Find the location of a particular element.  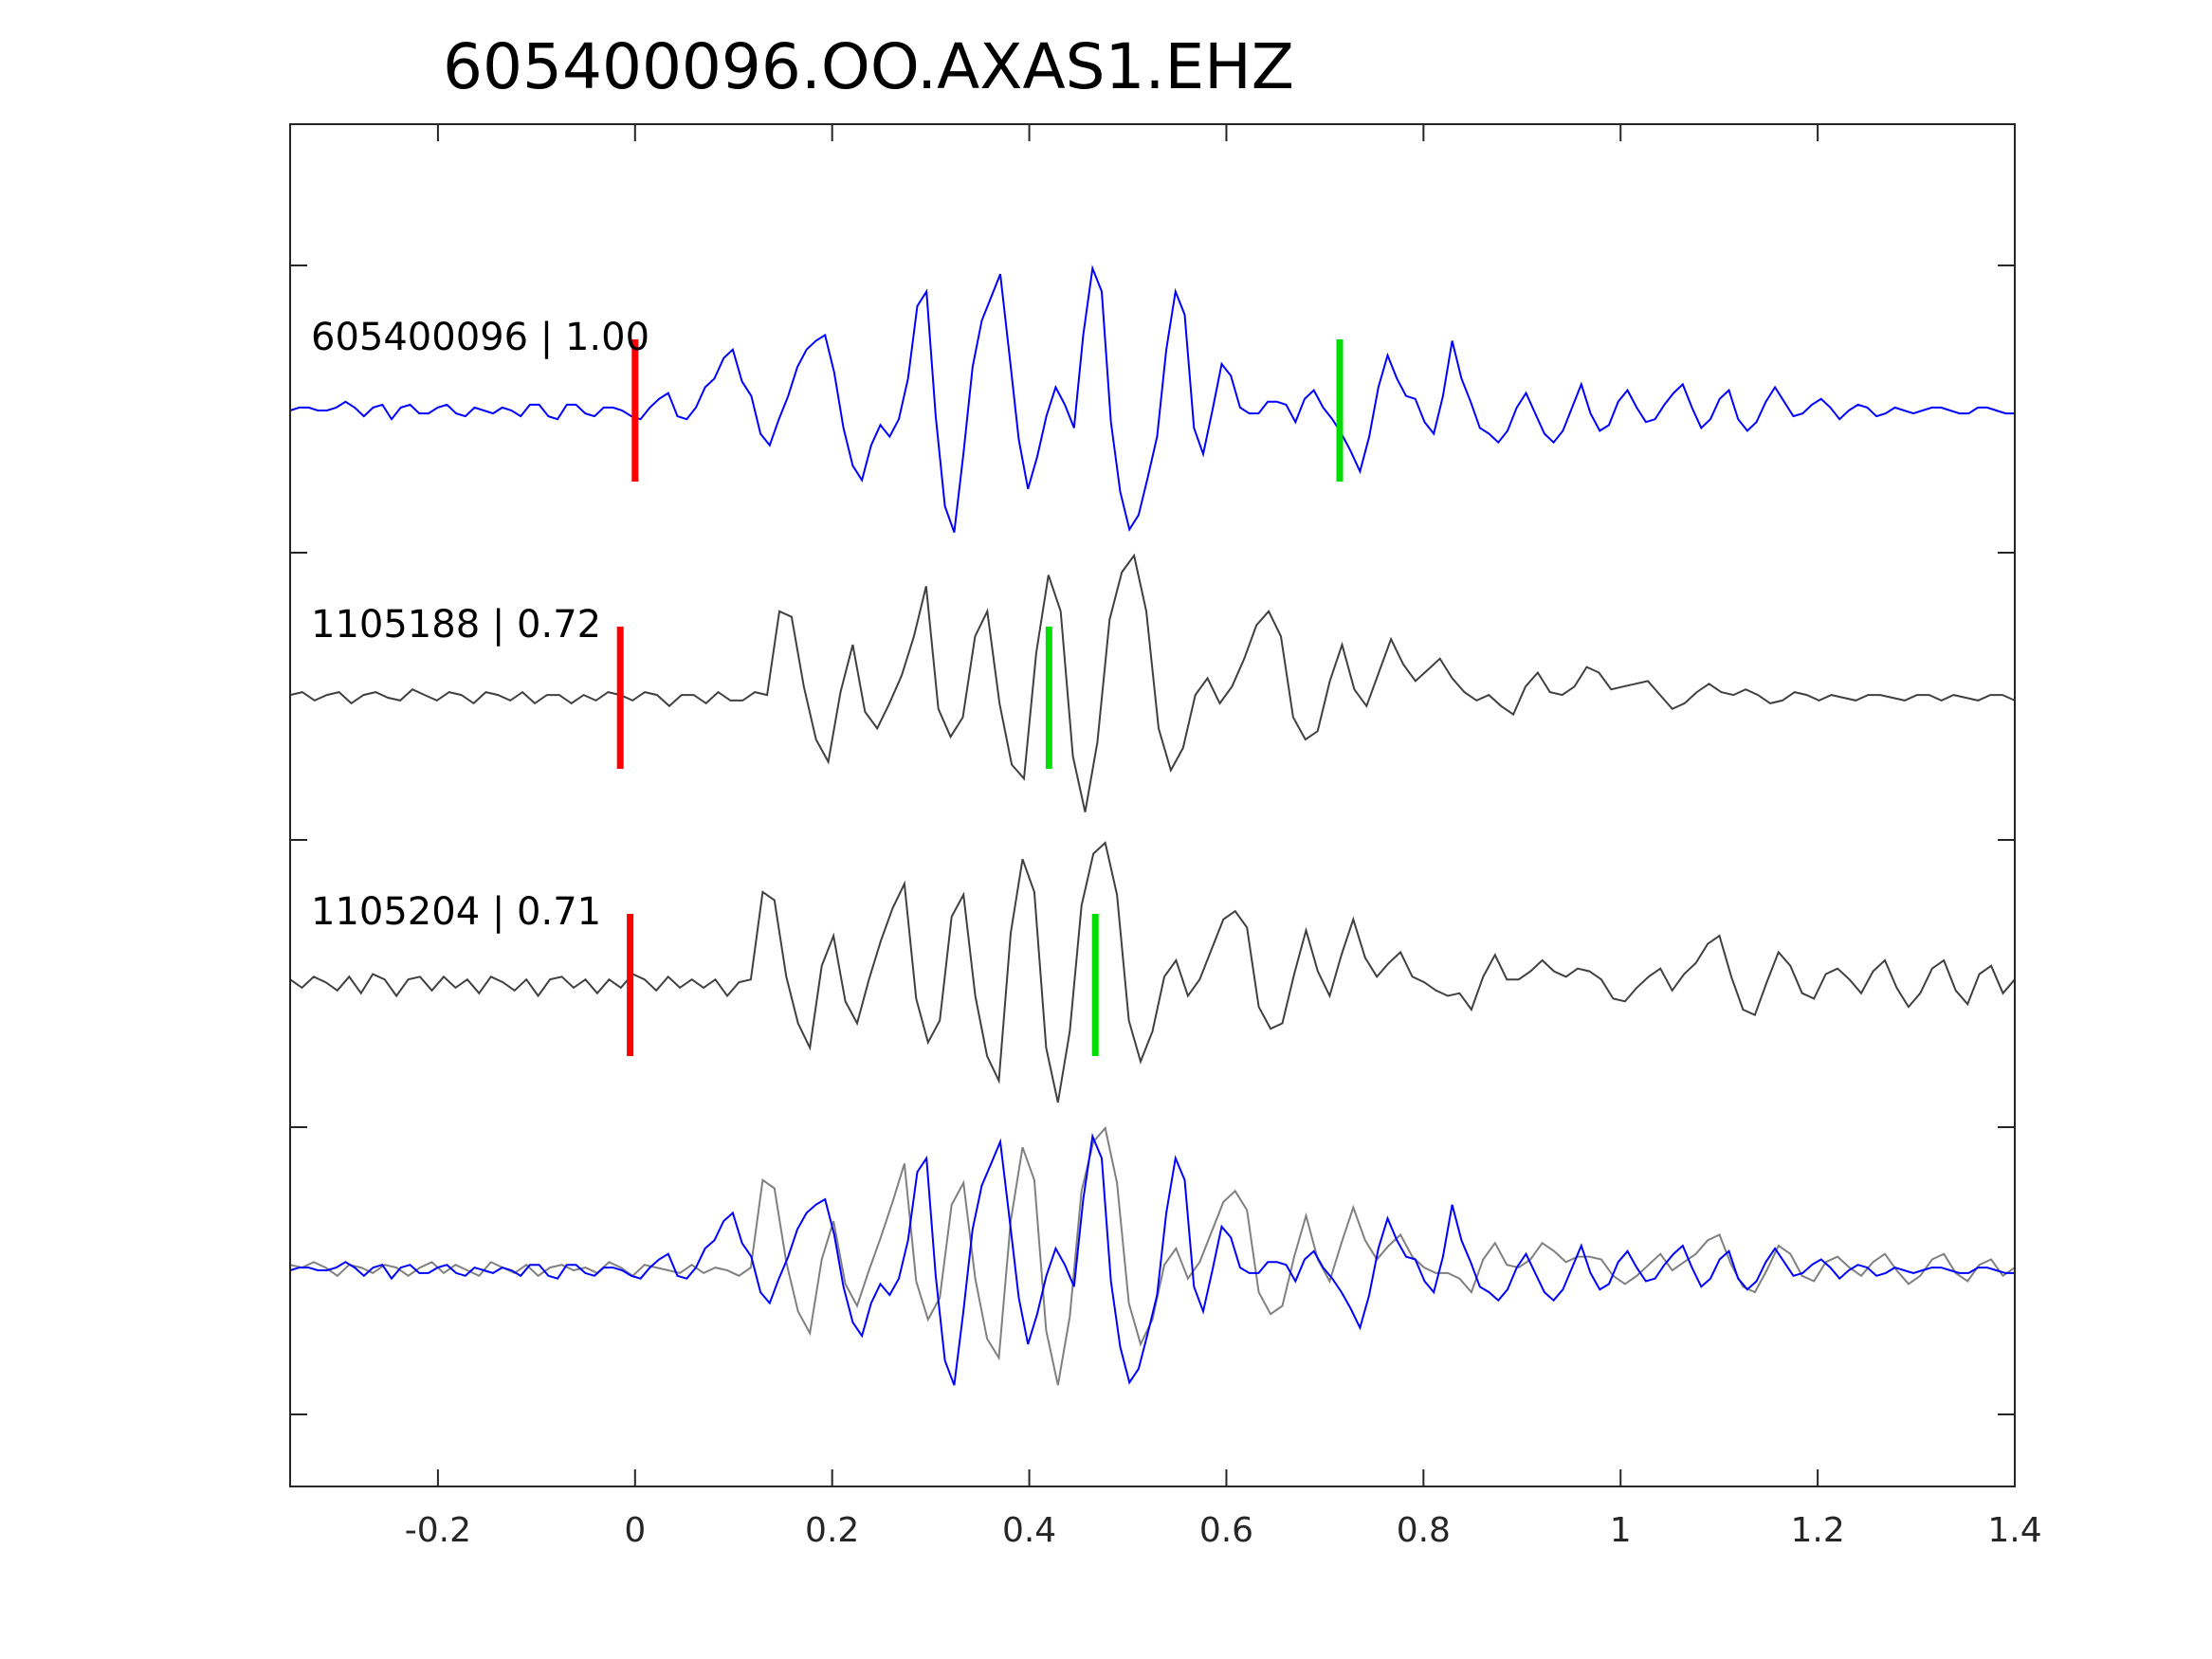

x-tick-label: 1 is located at coordinates (1621, 1530).